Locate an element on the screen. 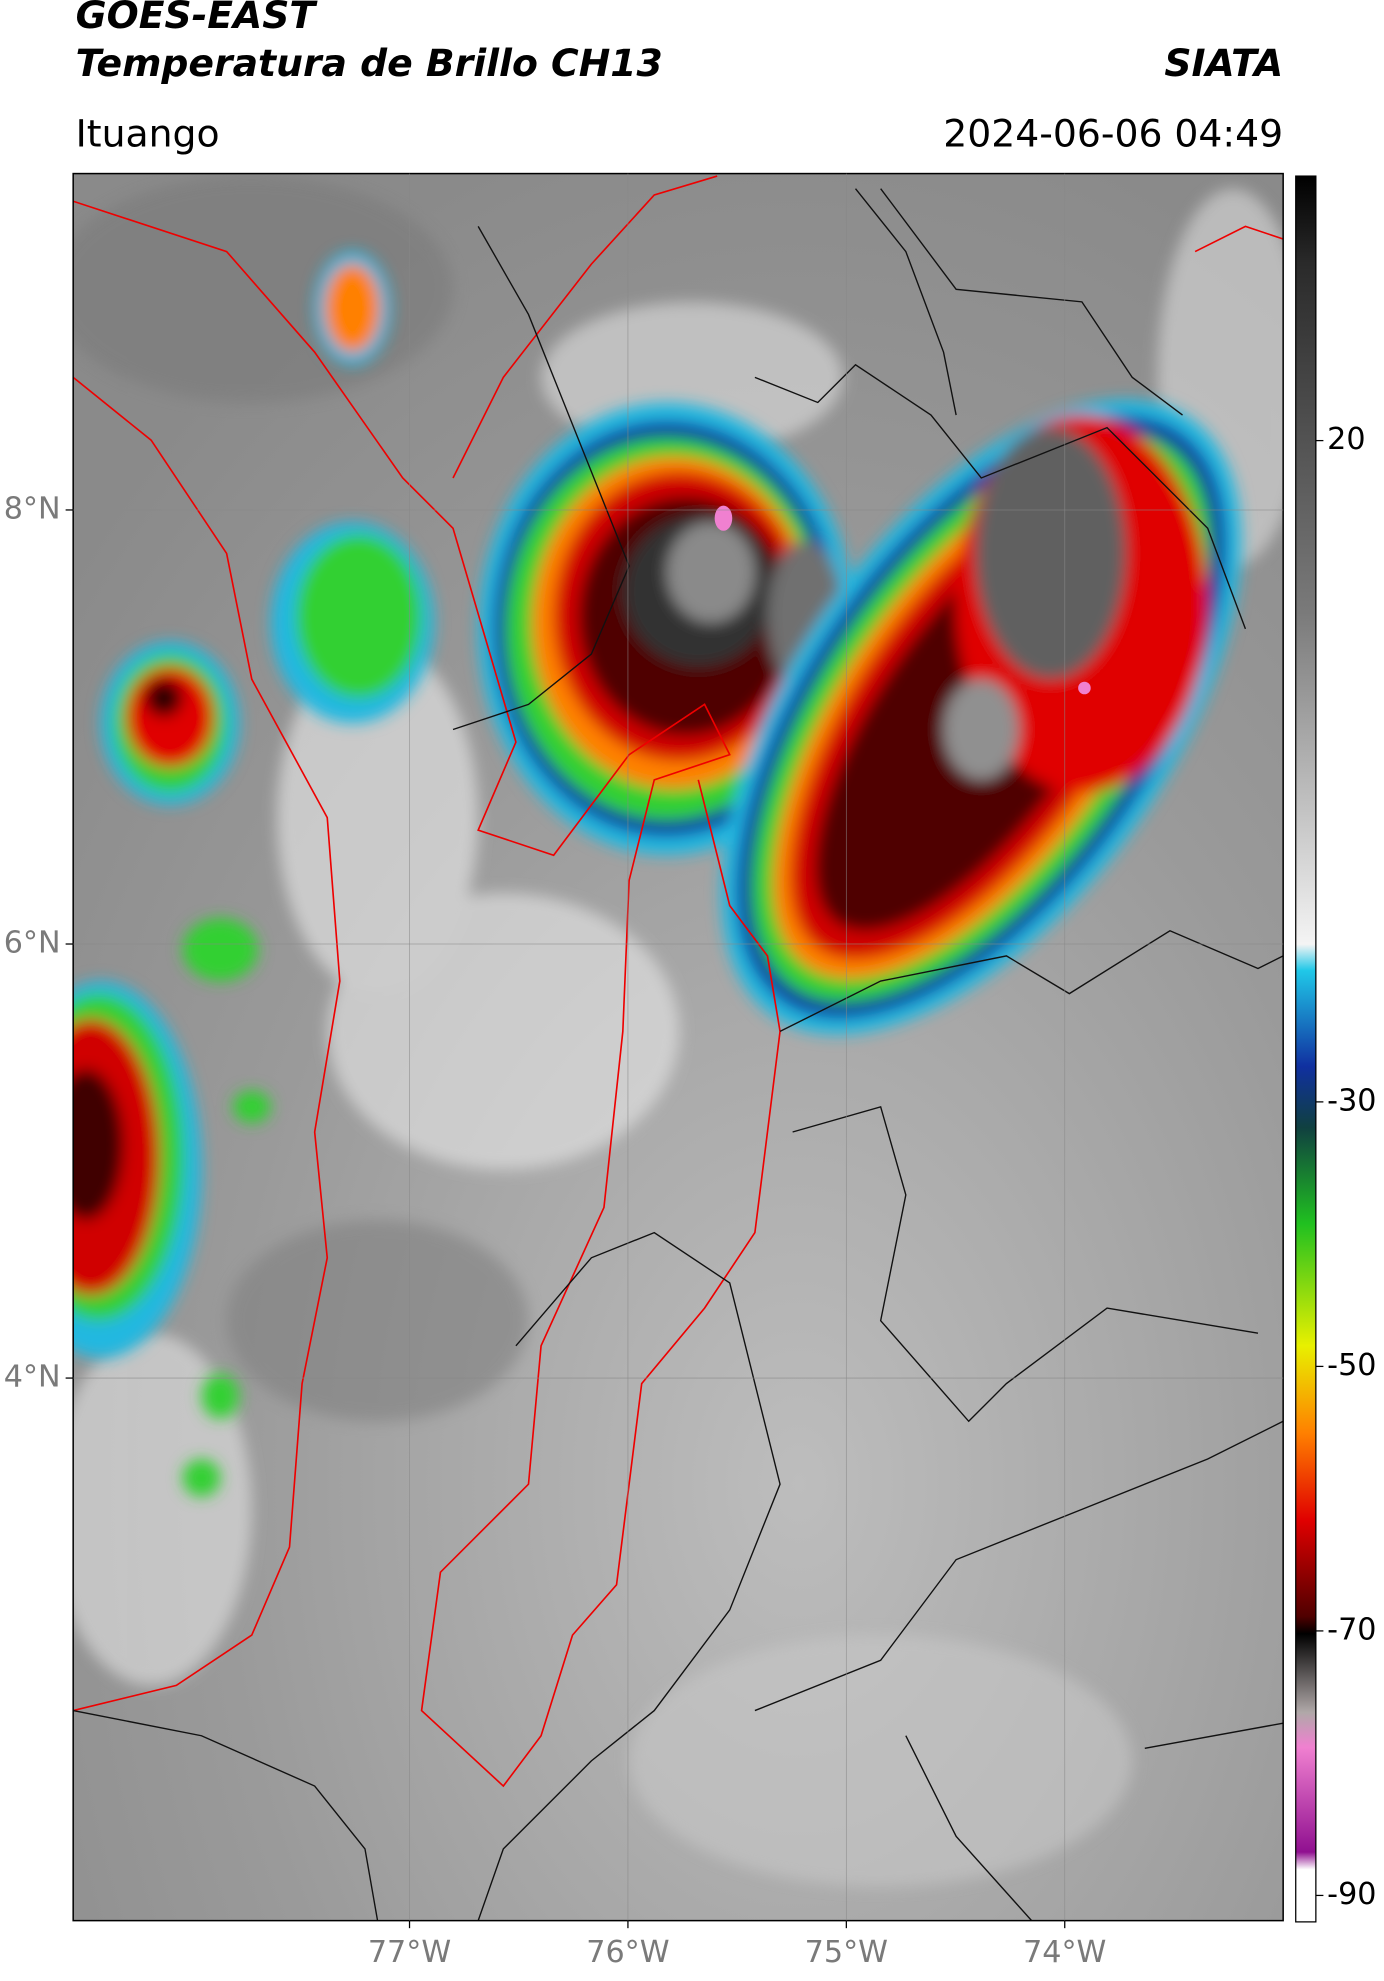 This screenshot has width=1384, height=1981. x-tick-label: 77°W is located at coordinates (409, 1952).